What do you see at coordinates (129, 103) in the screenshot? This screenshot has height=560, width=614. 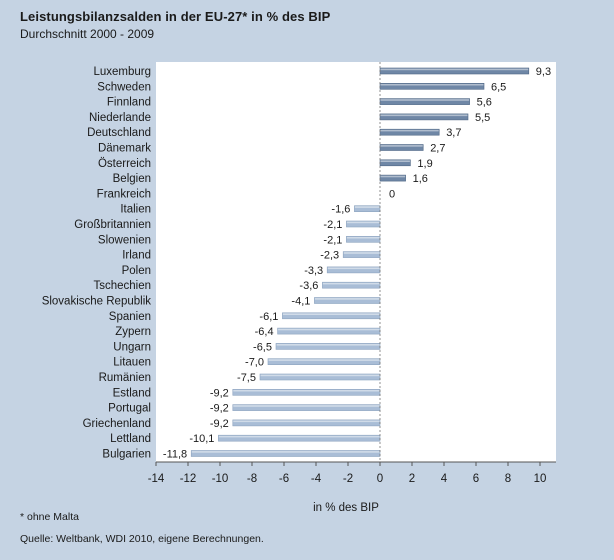 I see `category-label: Finnland` at bounding box center [129, 103].